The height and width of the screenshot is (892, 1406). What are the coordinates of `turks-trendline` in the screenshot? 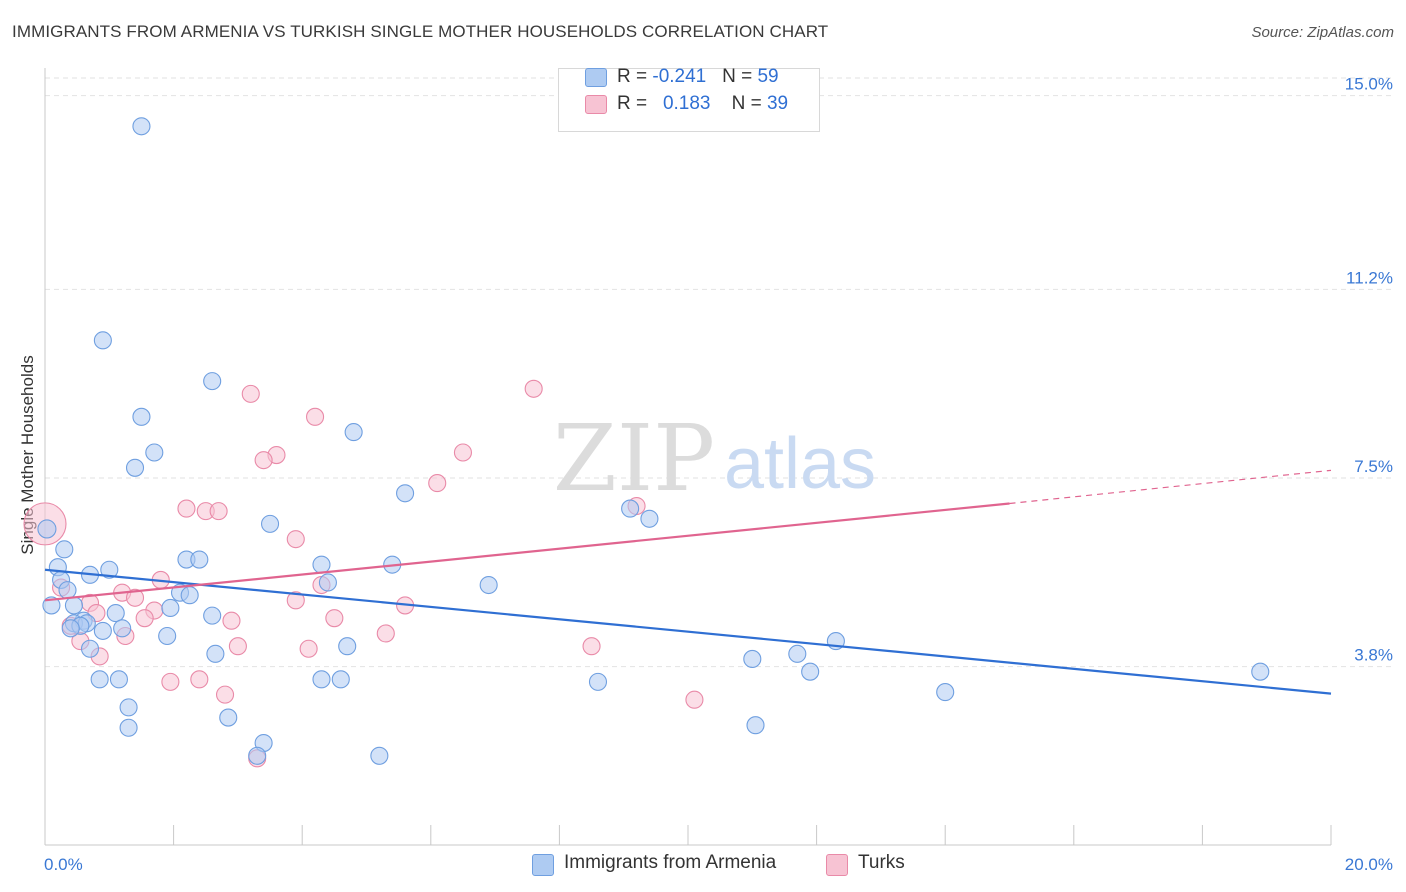 It's located at (527, 552).